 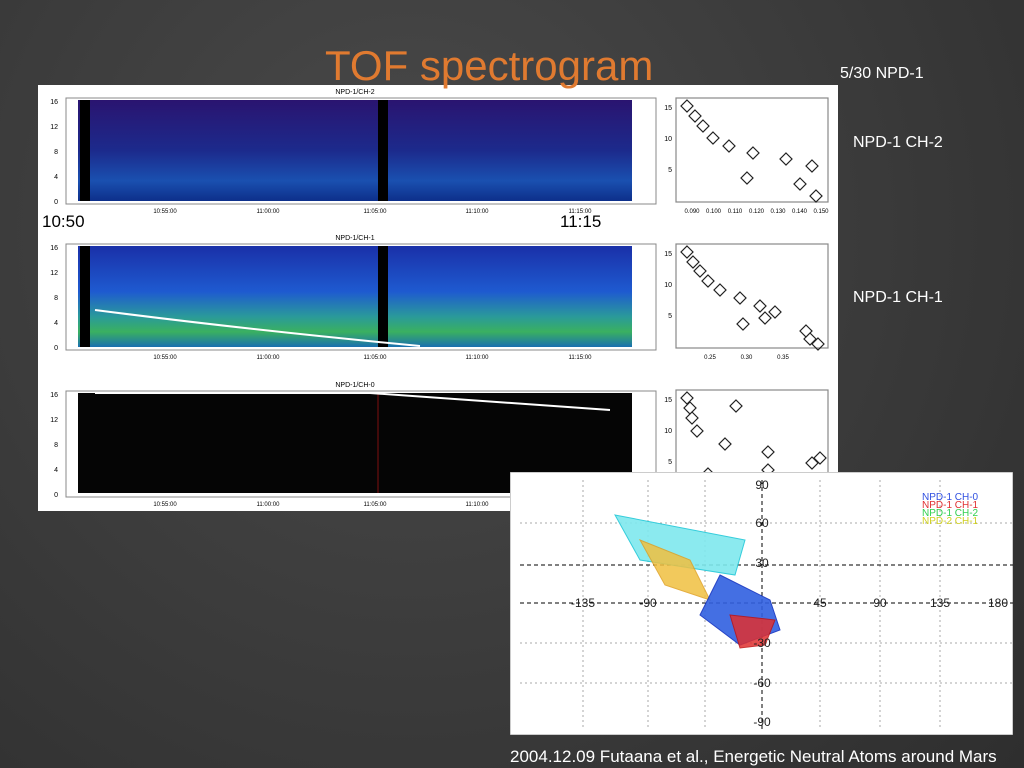 I want to click on slide-title: TOF spectrogram, so click(x=489, y=65).